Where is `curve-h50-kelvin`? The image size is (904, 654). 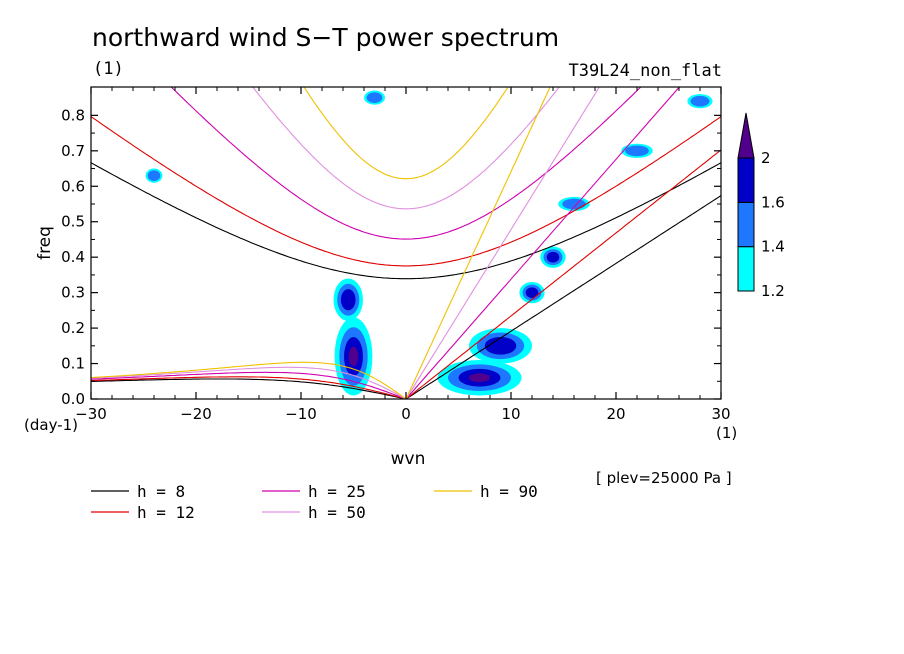
curve-h50-kelvin is located at coordinates (502, 243).